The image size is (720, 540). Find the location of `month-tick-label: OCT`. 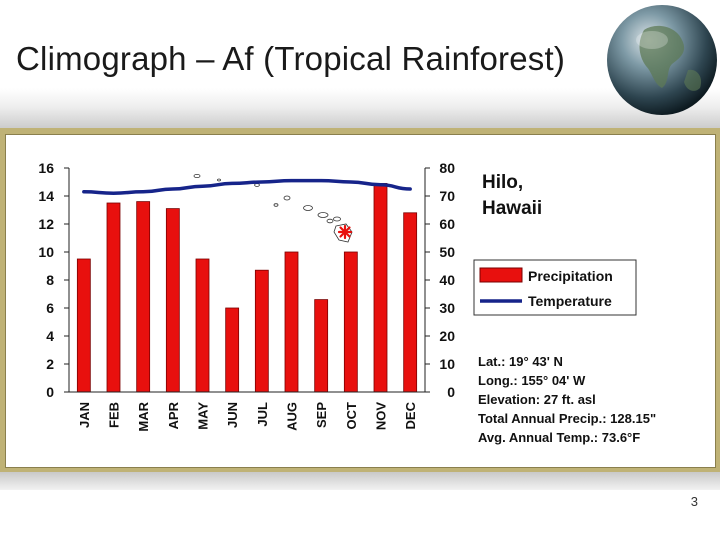

month-tick-label: OCT is located at coordinates (351, 416).